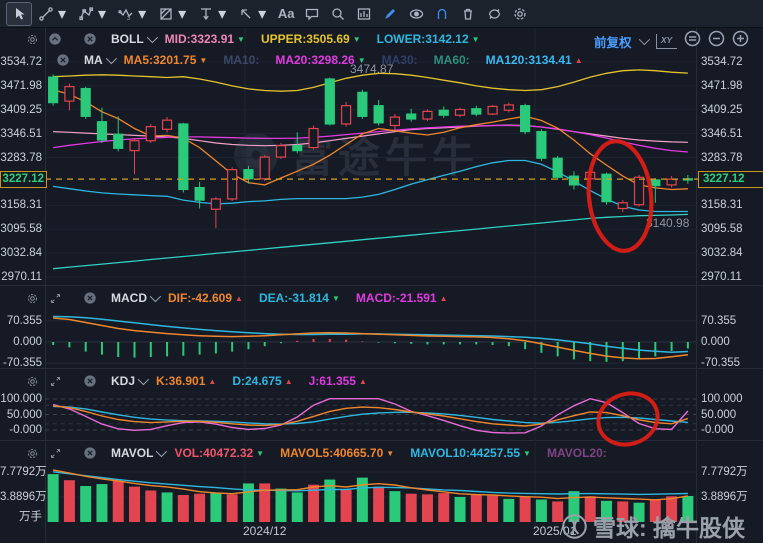 This screenshot has height=543, width=763. What do you see at coordinates (129, 298) in the screenshot?
I see `indicator-name: MACD` at bounding box center [129, 298].